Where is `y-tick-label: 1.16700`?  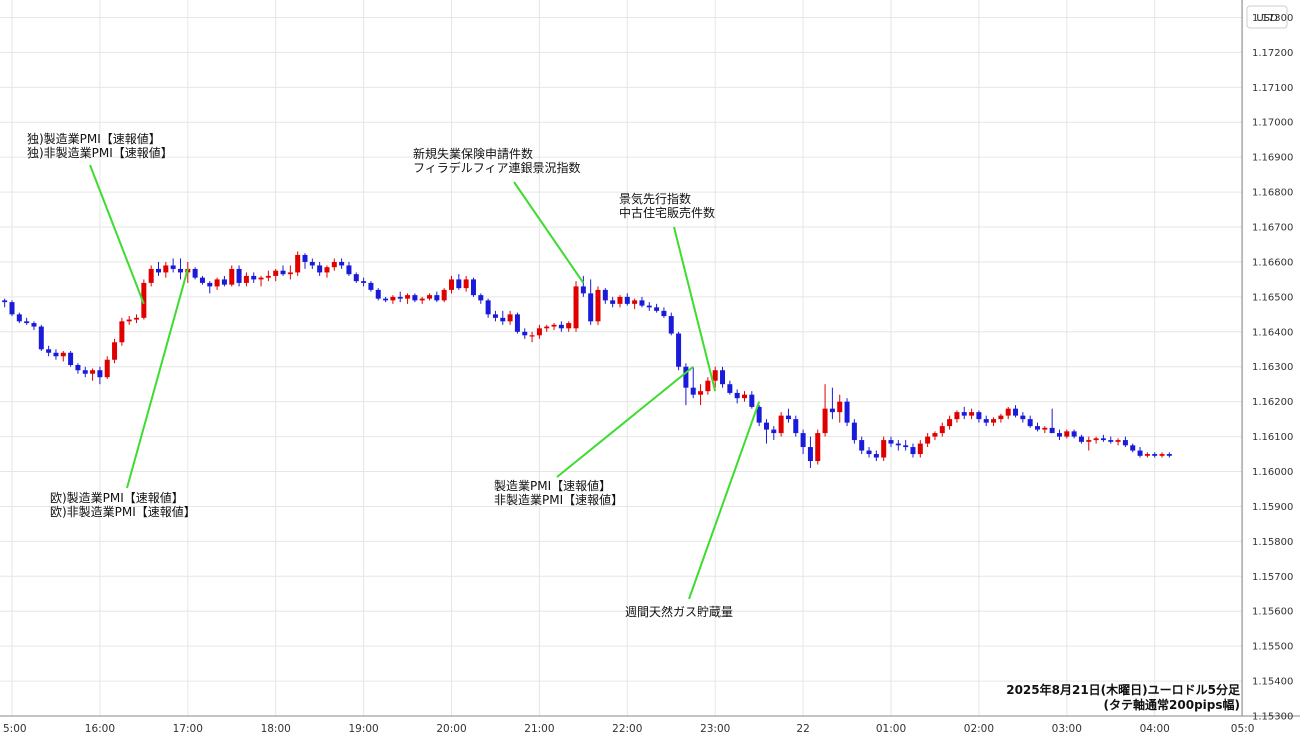
y-tick-label: 1.16700 is located at coordinates (1272, 228).